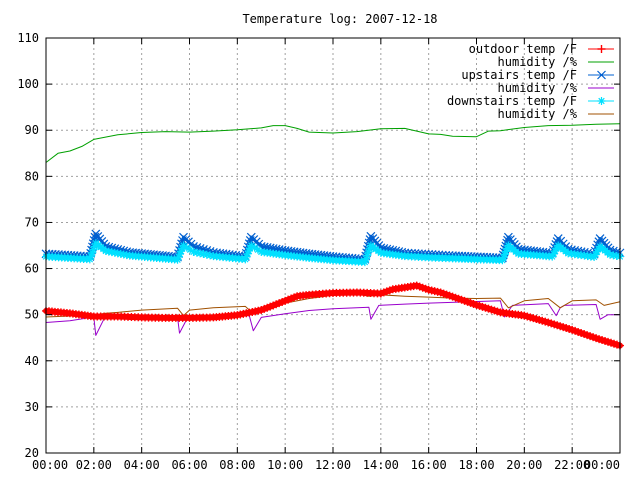  Describe the element at coordinates (189, 465) in the screenshot. I see `x-tick-label: 06:00` at that location.